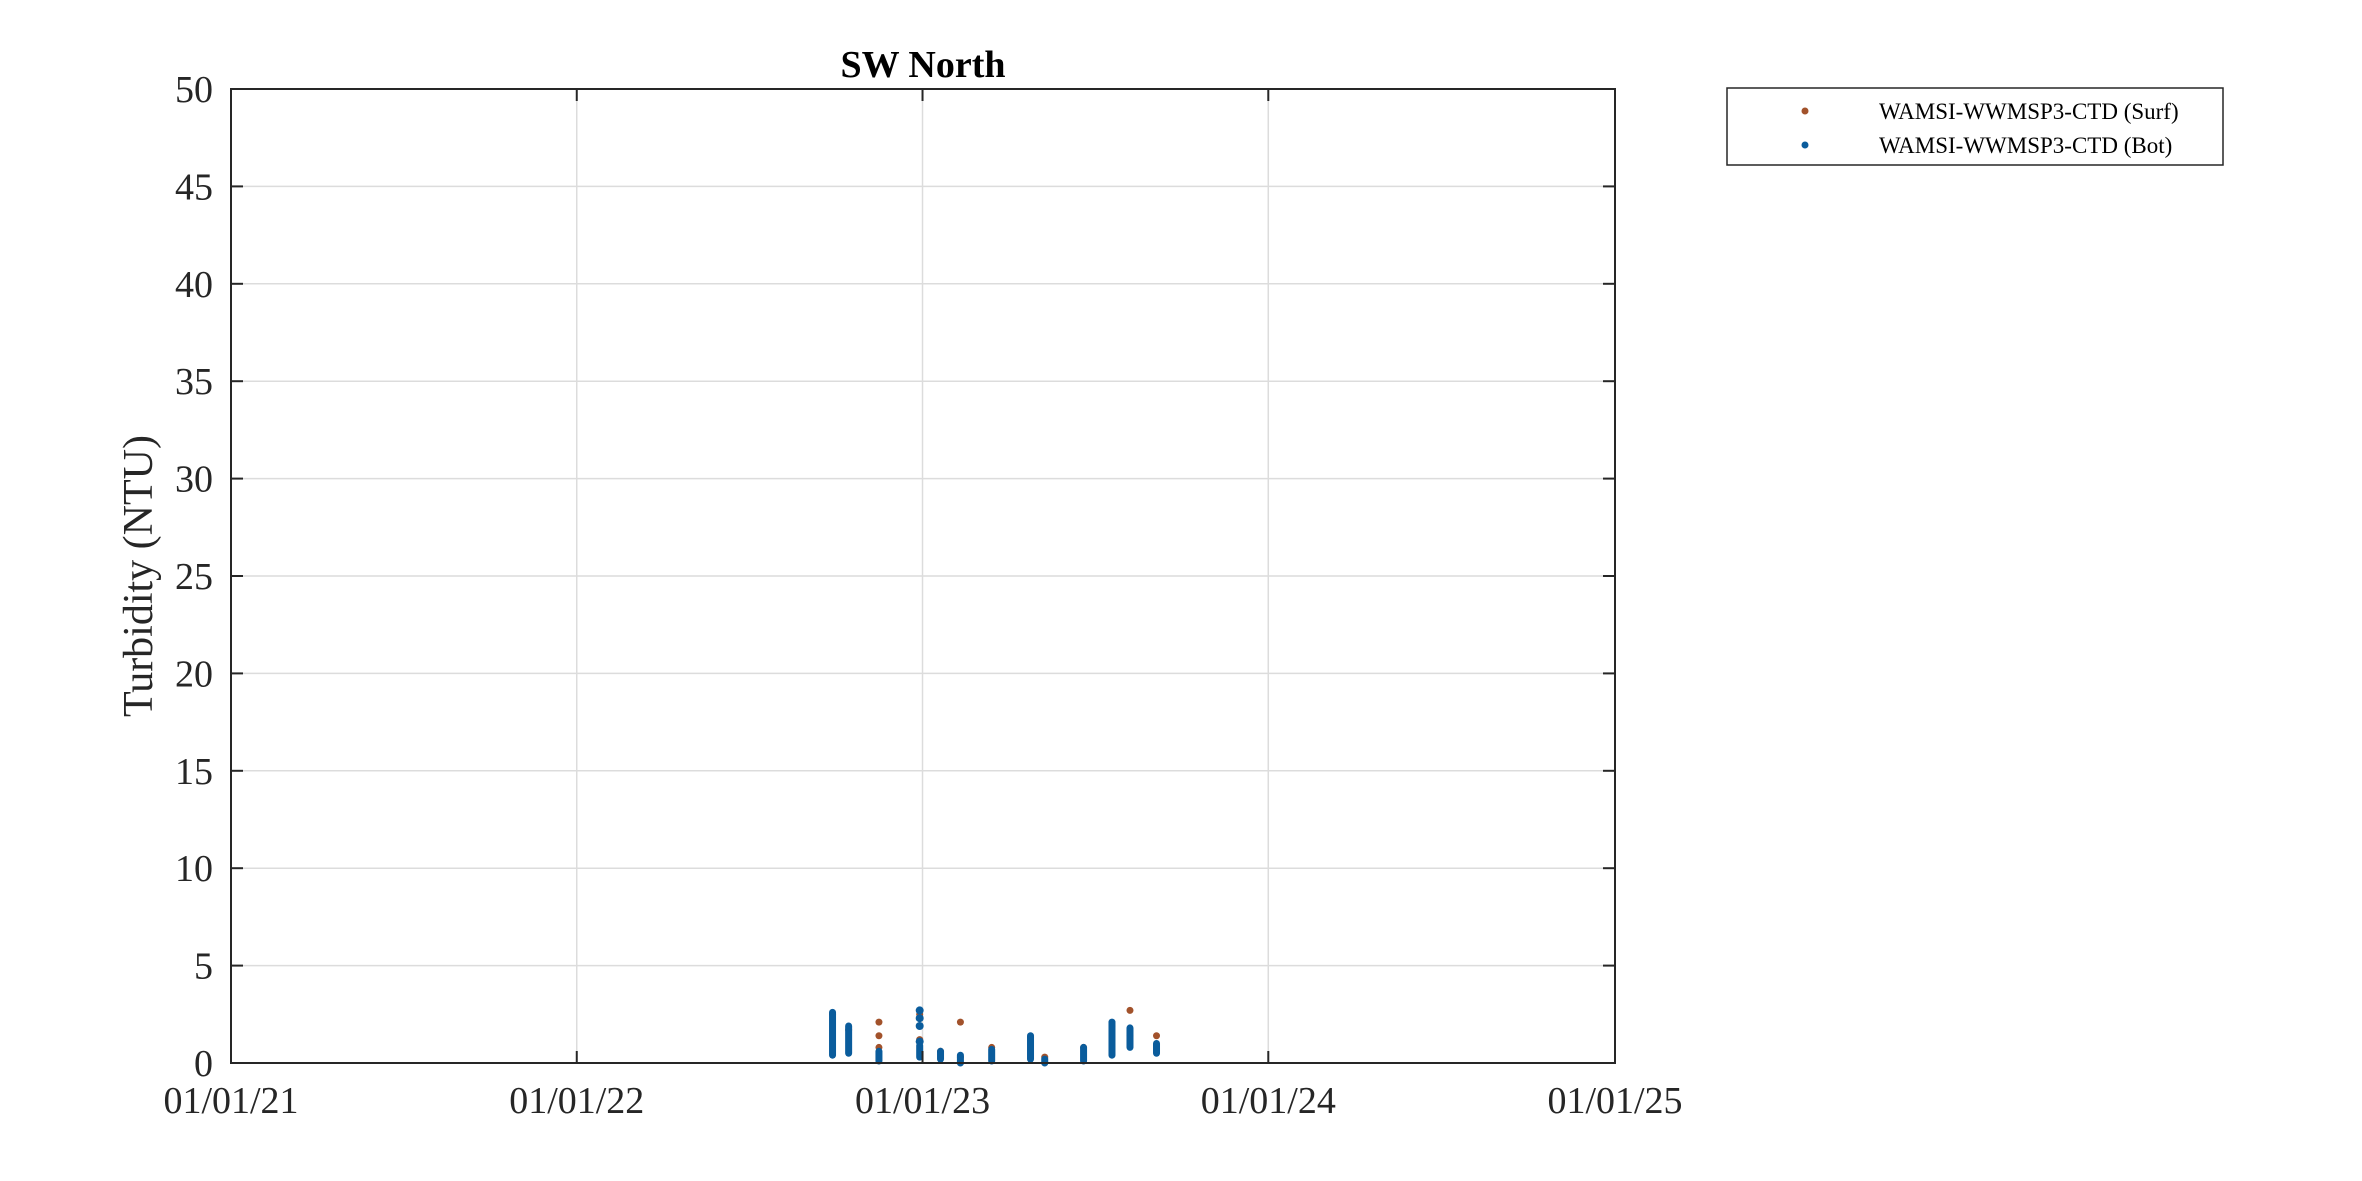 Image resolution: width=2362 pixels, height=1181 pixels. I want to click on x-tick-label: 01/01/23, so click(922, 1101).